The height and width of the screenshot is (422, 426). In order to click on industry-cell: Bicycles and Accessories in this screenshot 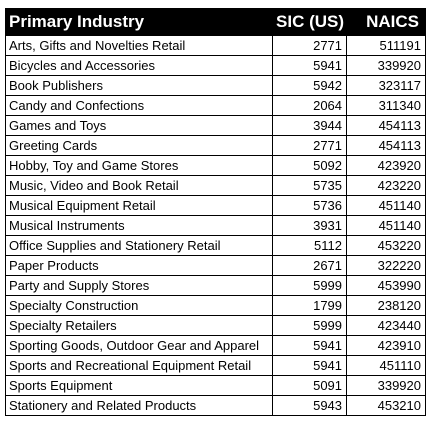, I will do `click(139, 65)`.